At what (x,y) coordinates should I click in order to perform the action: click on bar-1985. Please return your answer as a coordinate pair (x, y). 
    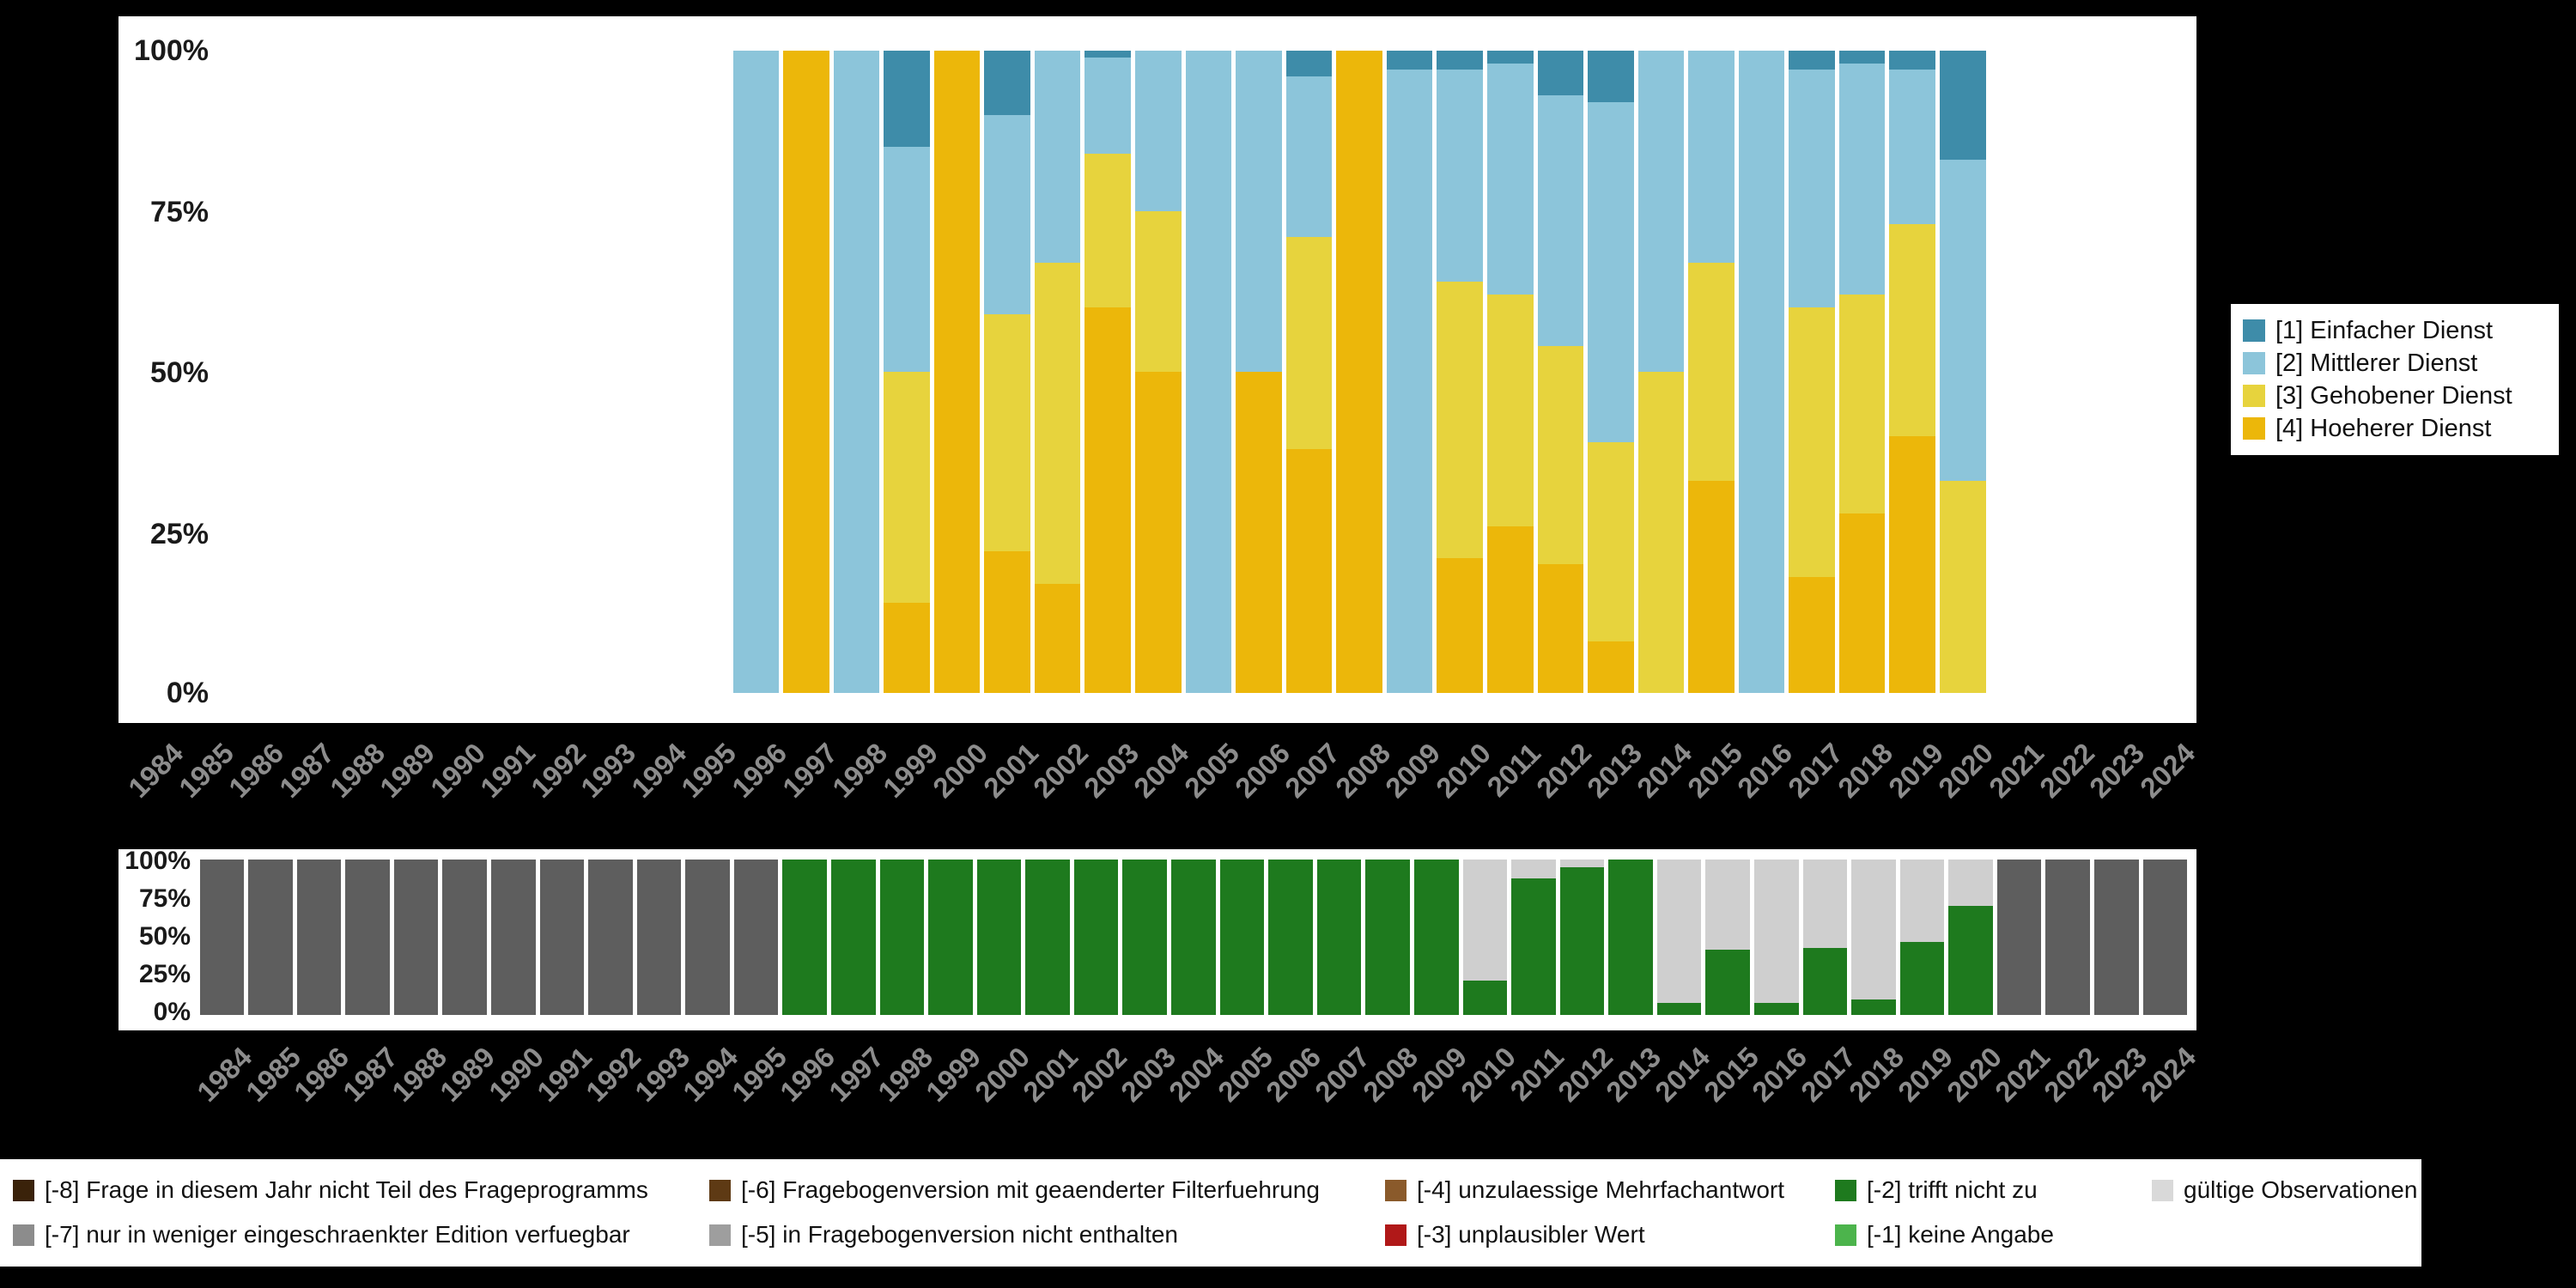
    Looking at the image, I should click on (270, 937).